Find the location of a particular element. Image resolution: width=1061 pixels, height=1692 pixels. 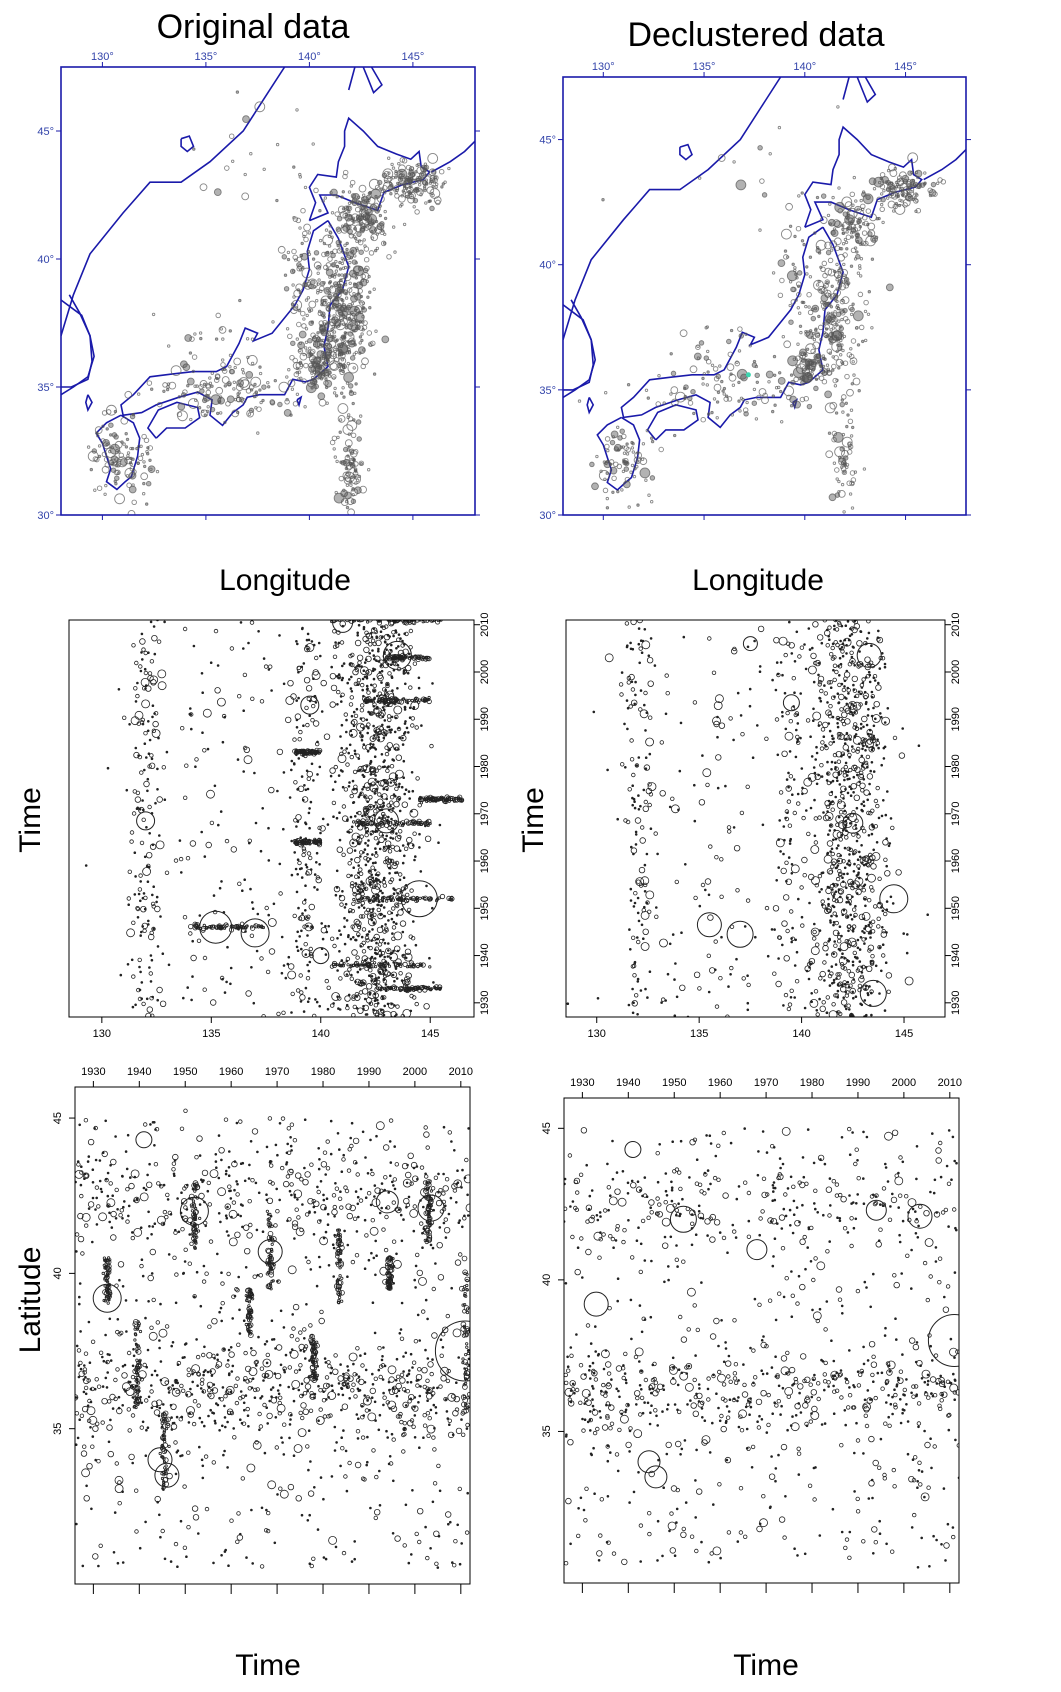

large-event-circle is located at coordinates (255, 933).